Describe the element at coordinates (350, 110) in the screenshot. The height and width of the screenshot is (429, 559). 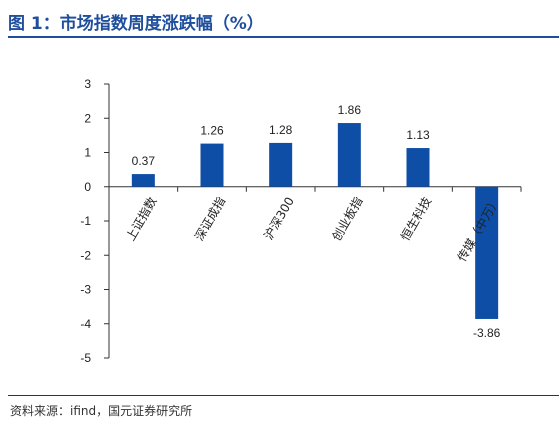
I see `data-label: 1.86` at that location.